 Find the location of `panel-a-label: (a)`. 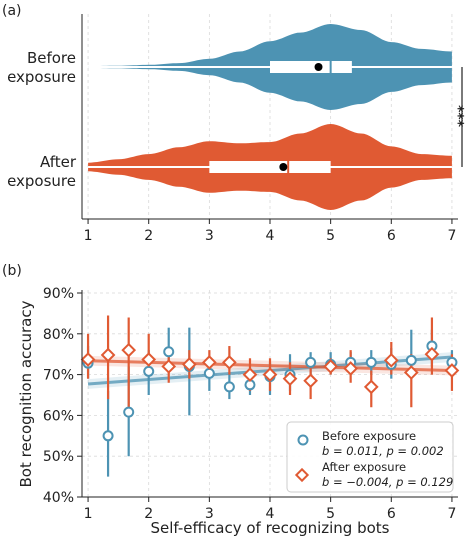

panel-a-label: (a) is located at coordinates (12, 11).